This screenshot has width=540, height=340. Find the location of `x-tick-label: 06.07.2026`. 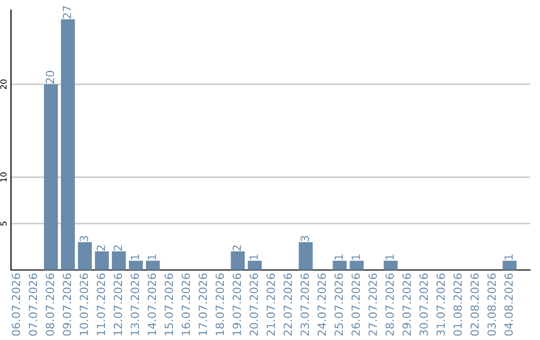

x-tick-label: 06.07.2026 is located at coordinates (16, 304).